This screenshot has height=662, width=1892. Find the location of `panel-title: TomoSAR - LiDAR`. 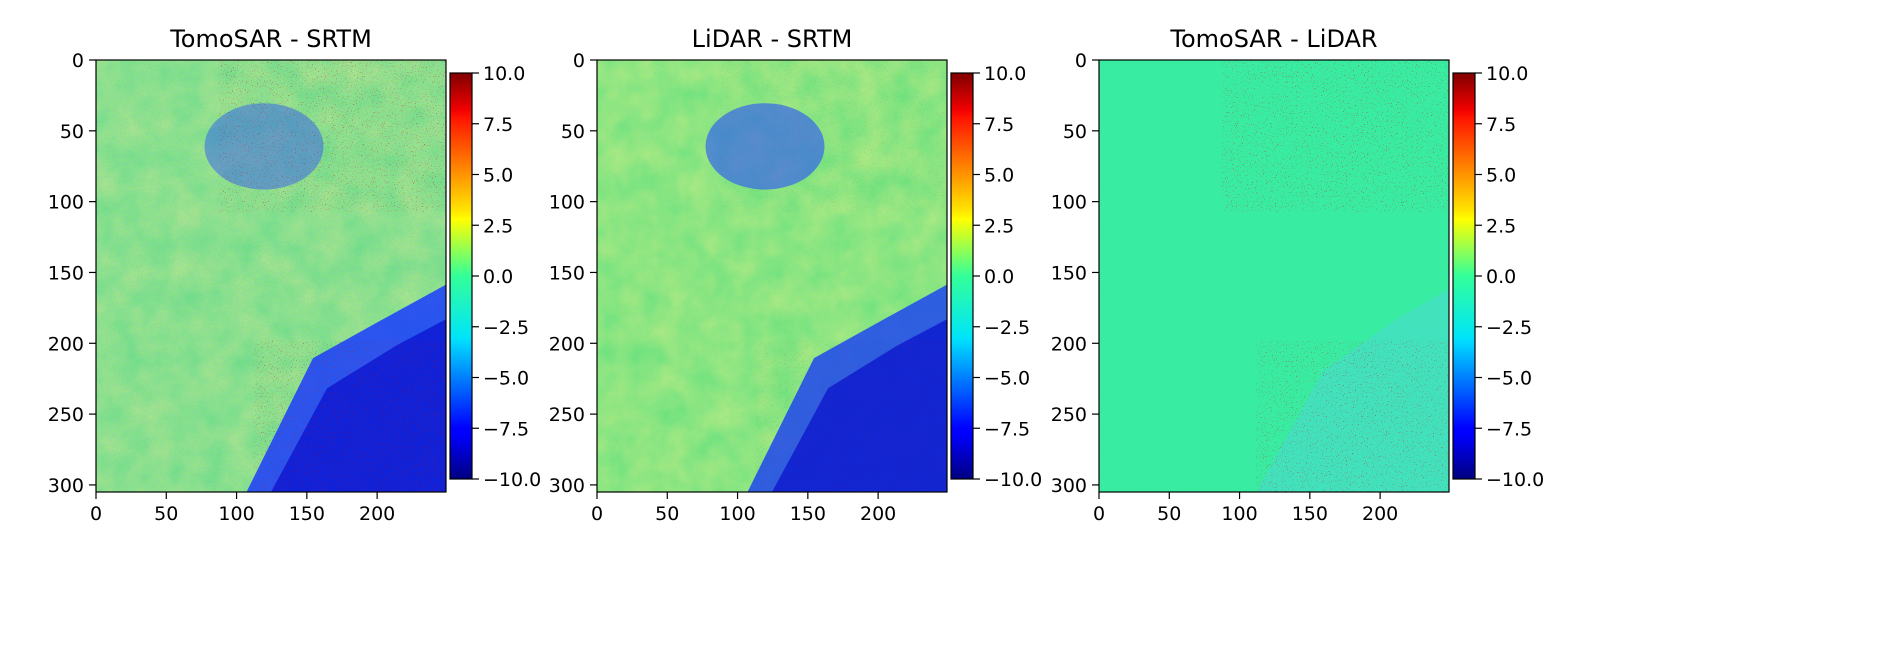

panel-title: TomoSAR - LiDAR is located at coordinates (1273, 39).